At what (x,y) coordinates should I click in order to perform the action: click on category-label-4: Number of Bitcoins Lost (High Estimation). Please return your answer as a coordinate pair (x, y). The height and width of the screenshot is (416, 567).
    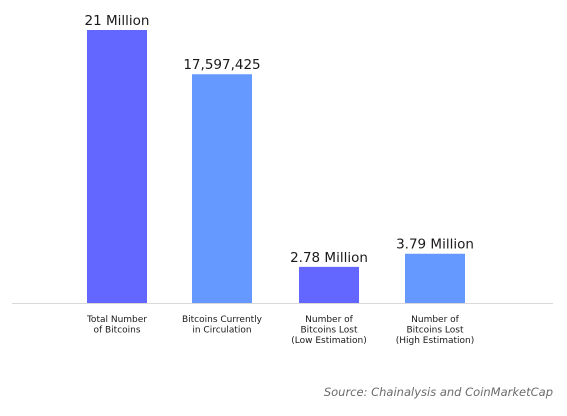
    Looking at the image, I should click on (435, 330).